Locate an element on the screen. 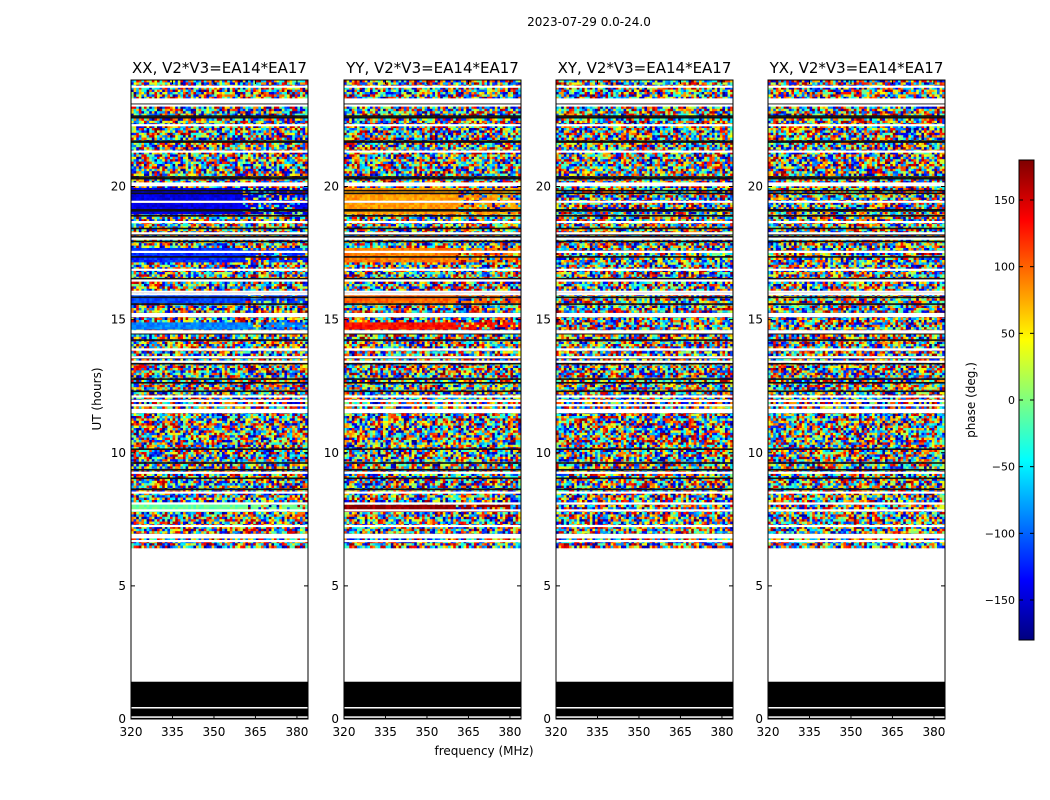 This screenshot has height=800, width=1050. colorbar: −150 −100 −50 0 50 100 150 is located at coordinates (1009, 400).